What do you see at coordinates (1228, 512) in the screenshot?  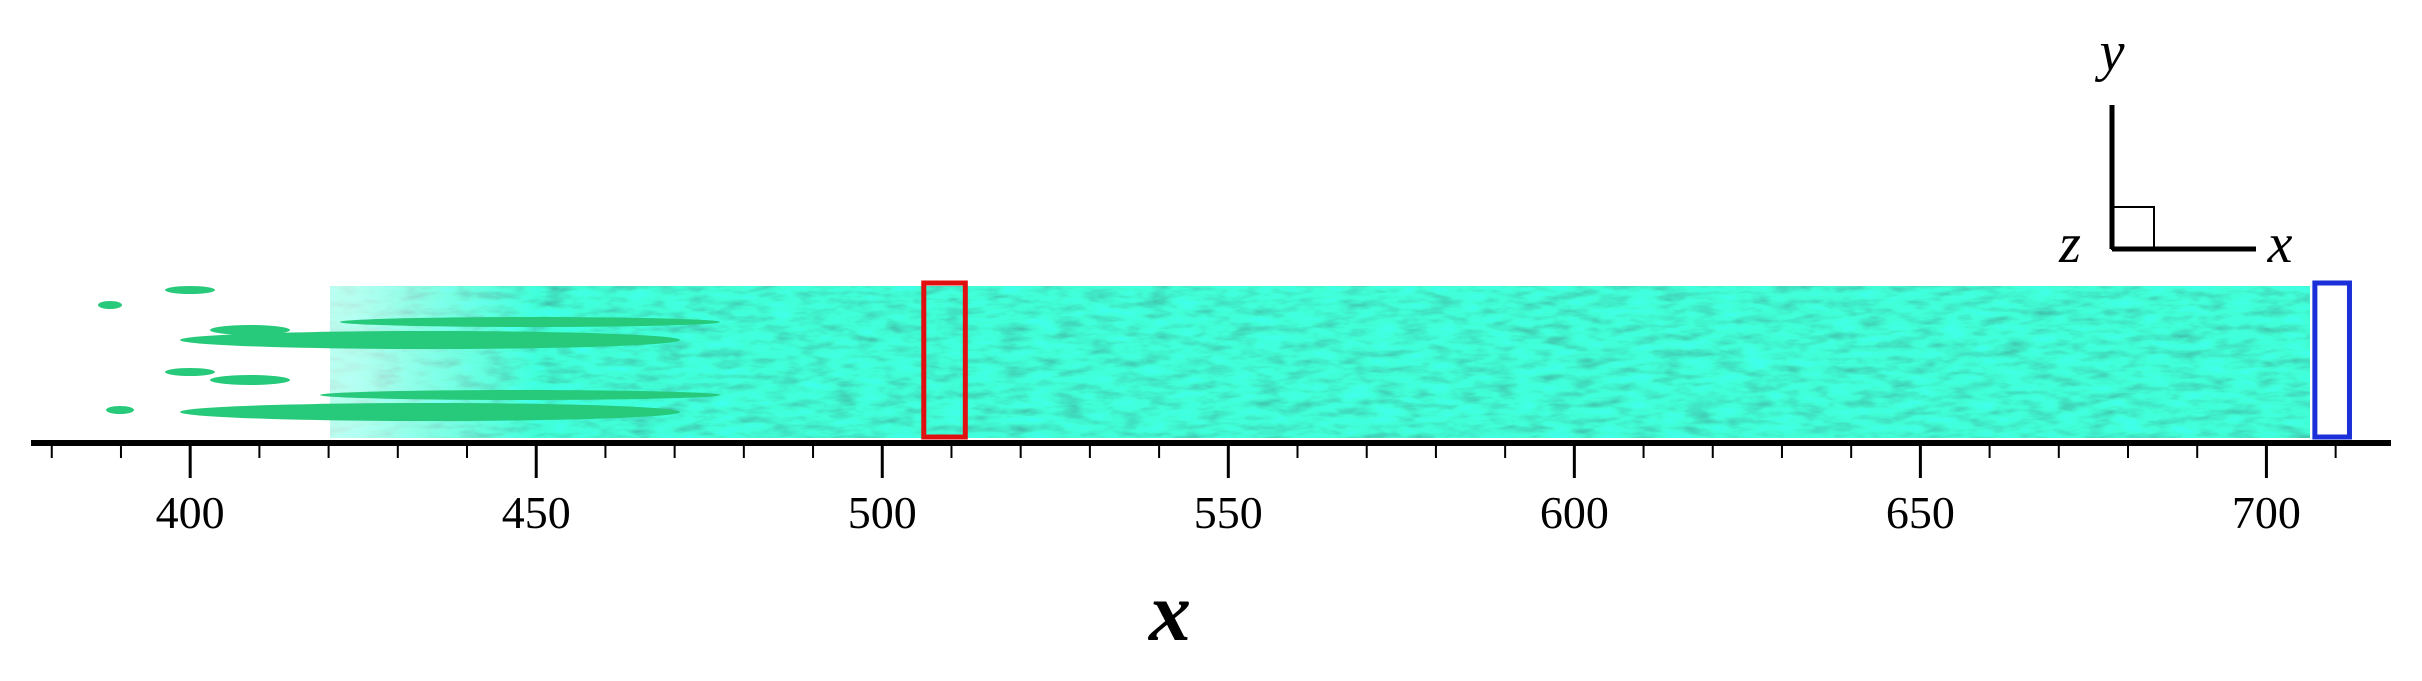 I see `x-tick-label: 550` at bounding box center [1228, 512].